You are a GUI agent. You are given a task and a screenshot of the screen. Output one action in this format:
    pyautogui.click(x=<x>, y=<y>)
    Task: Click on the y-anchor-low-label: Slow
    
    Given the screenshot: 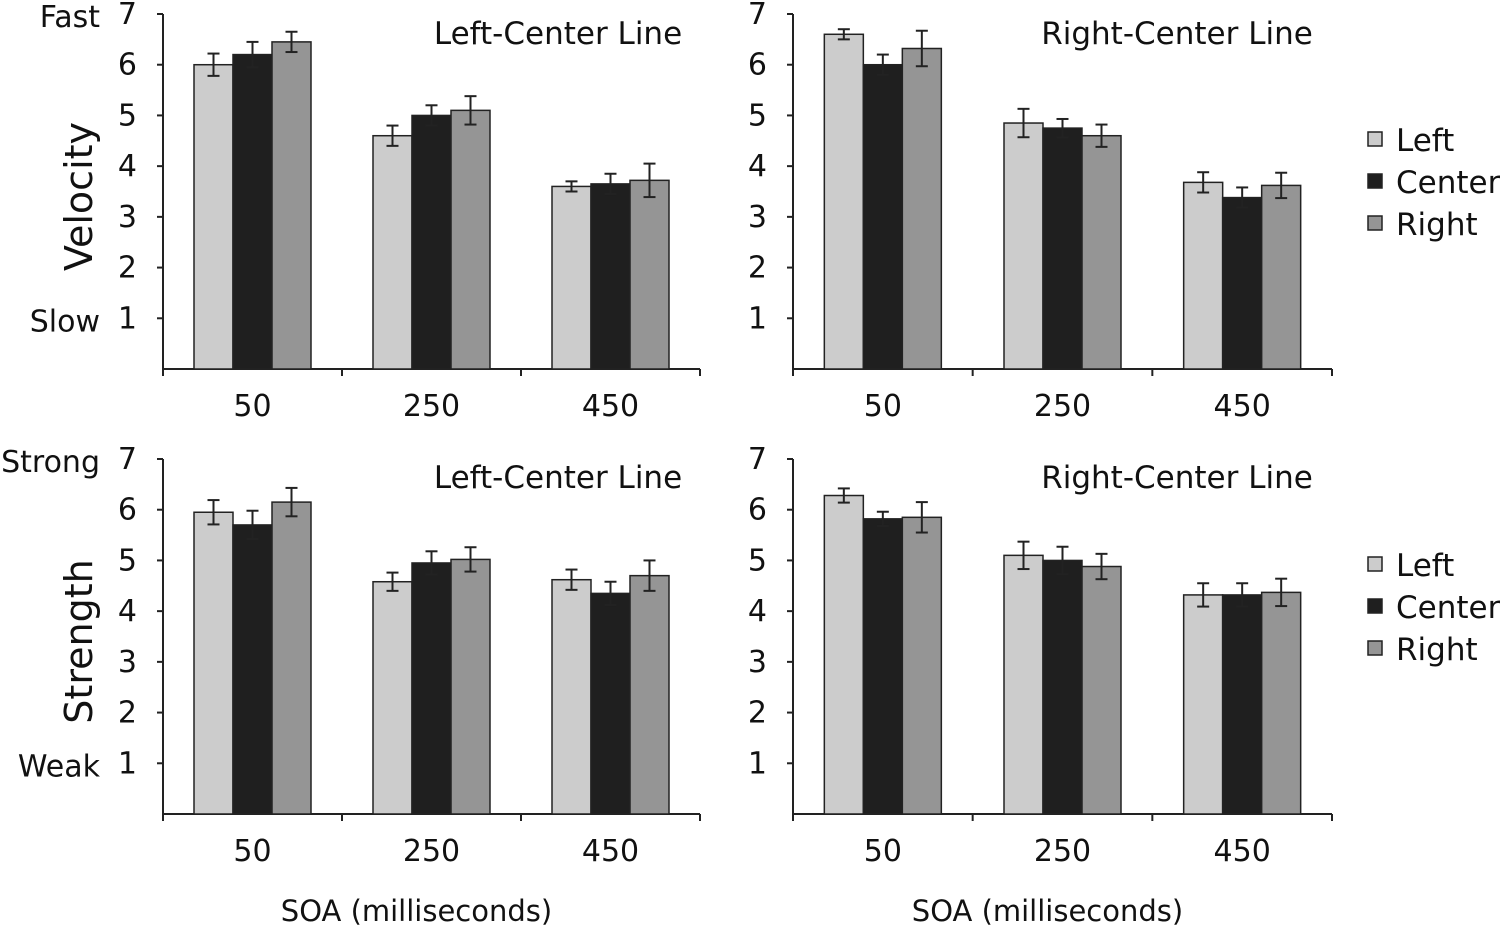 What is the action you would take?
    pyautogui.click(x=65, y=321)
    